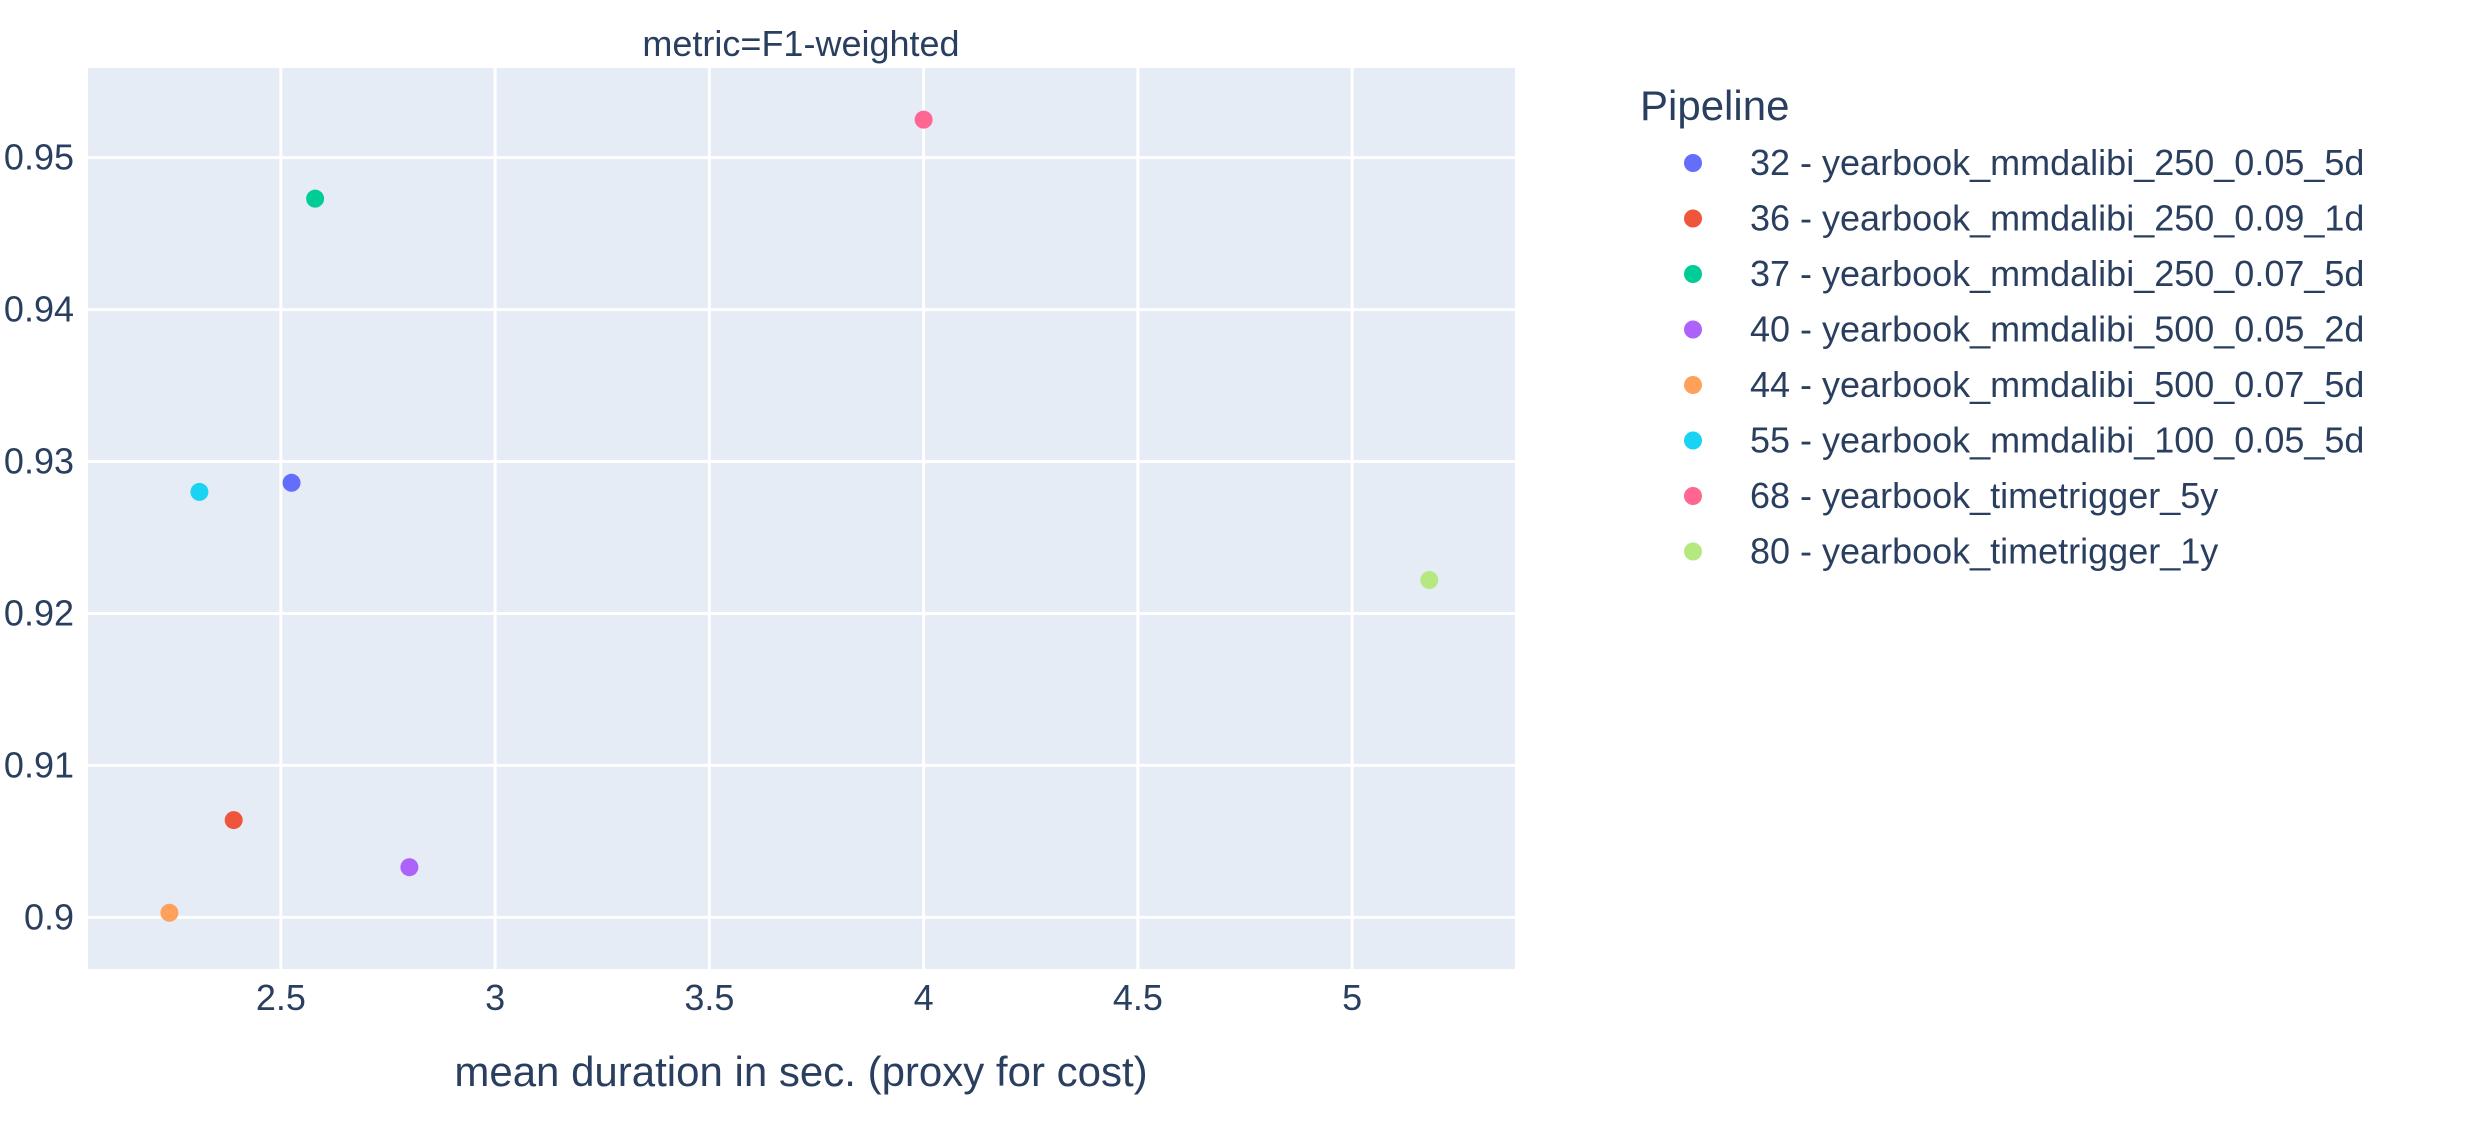  I want to click on legend-label: 40 - yearbook_mmdalibi_500_0.05_2d, so click(2057, 329).